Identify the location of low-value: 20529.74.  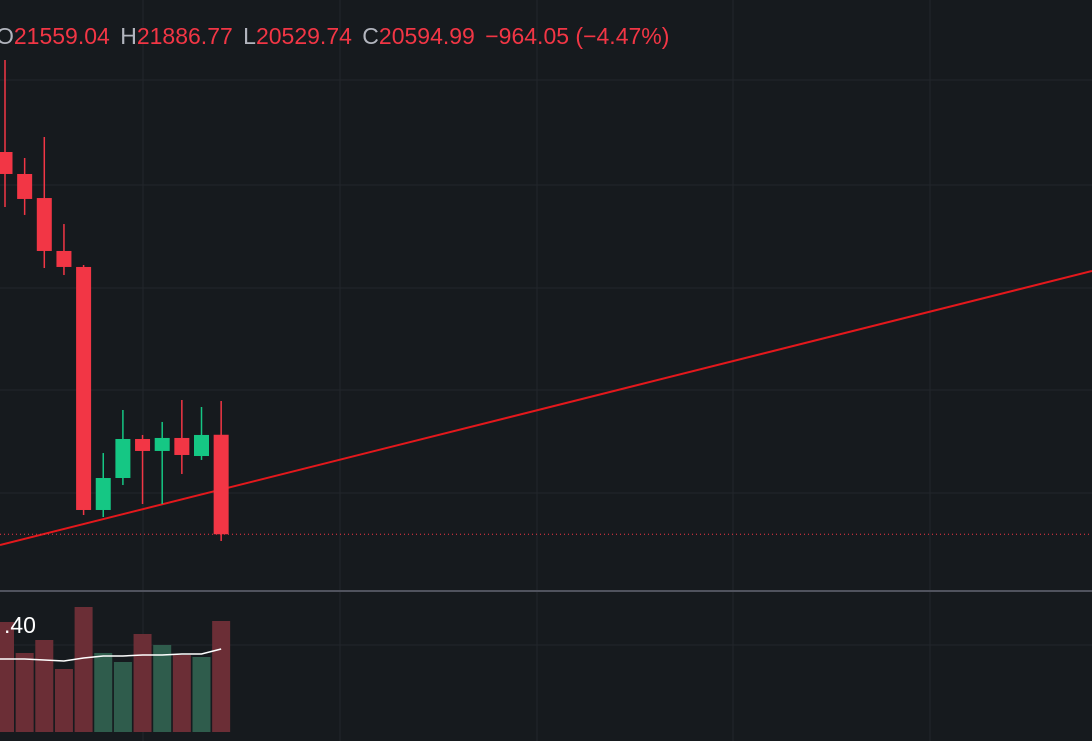
(304, 36).